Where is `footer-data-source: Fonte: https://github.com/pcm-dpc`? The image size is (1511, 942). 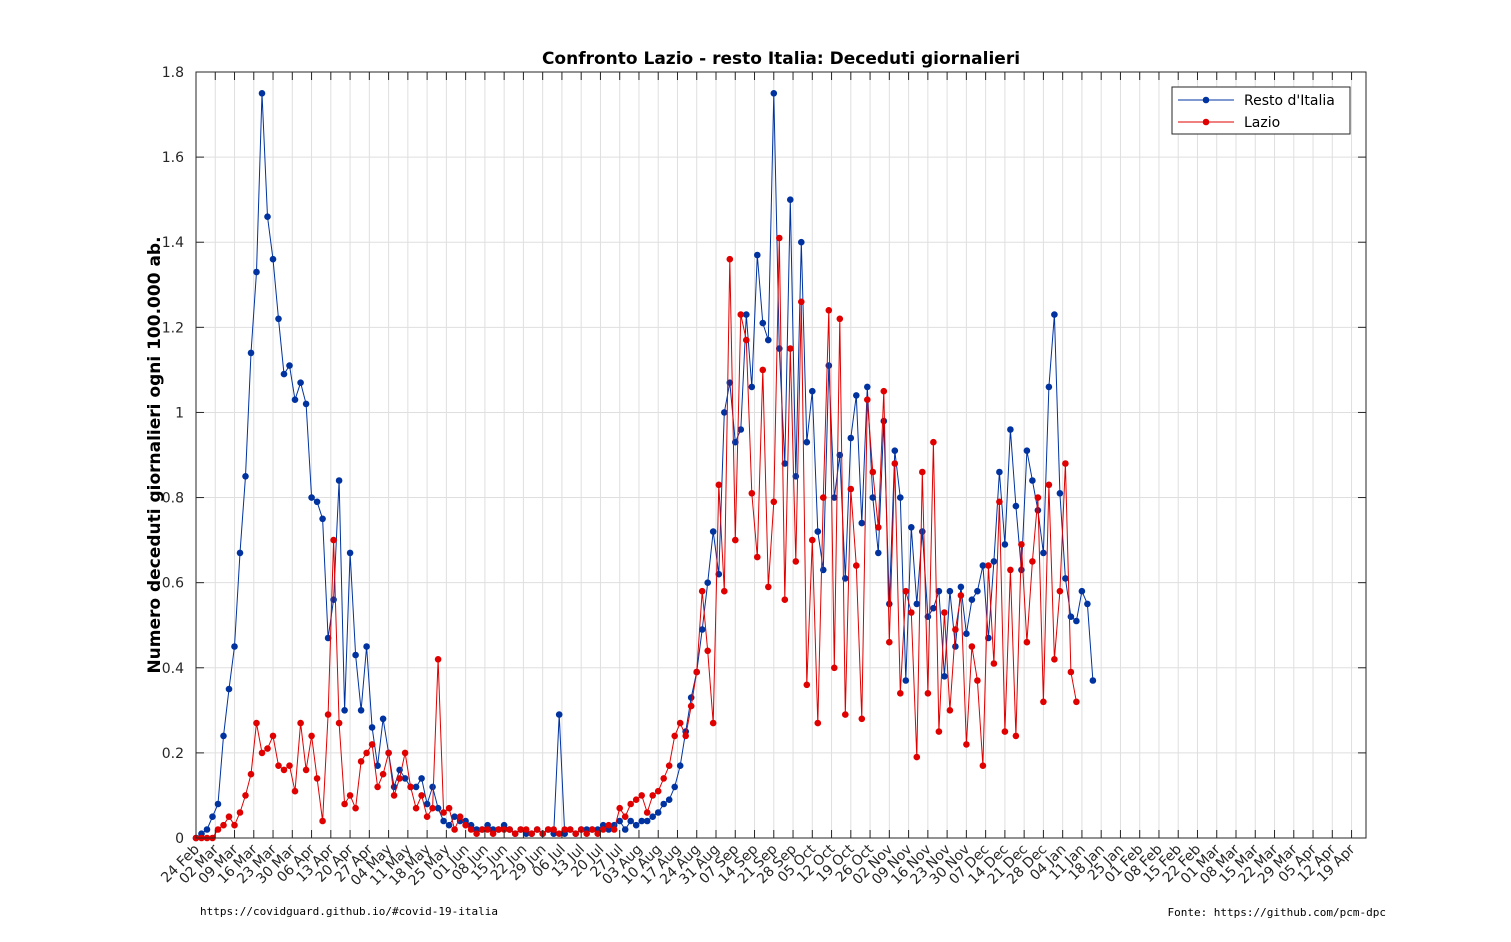
footer-data-source: Fonte: https://github.com/pcm-dpc is located at coordinates (1276, 912).